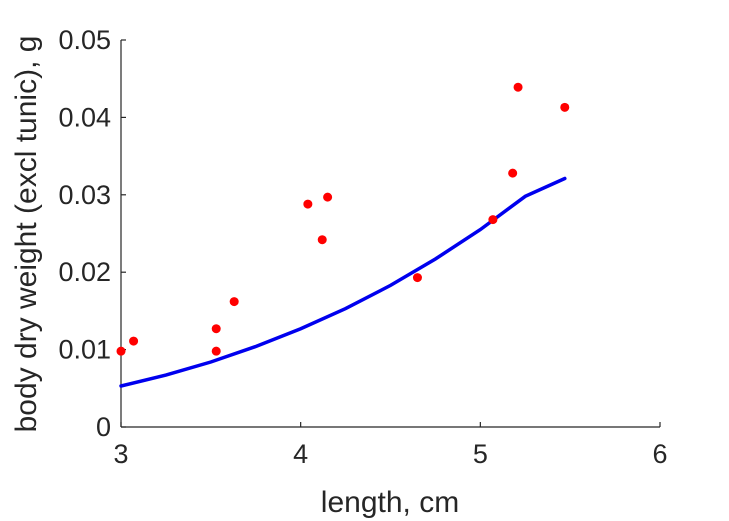  I want to click on x-tick-label: 3, so click(120, 454).